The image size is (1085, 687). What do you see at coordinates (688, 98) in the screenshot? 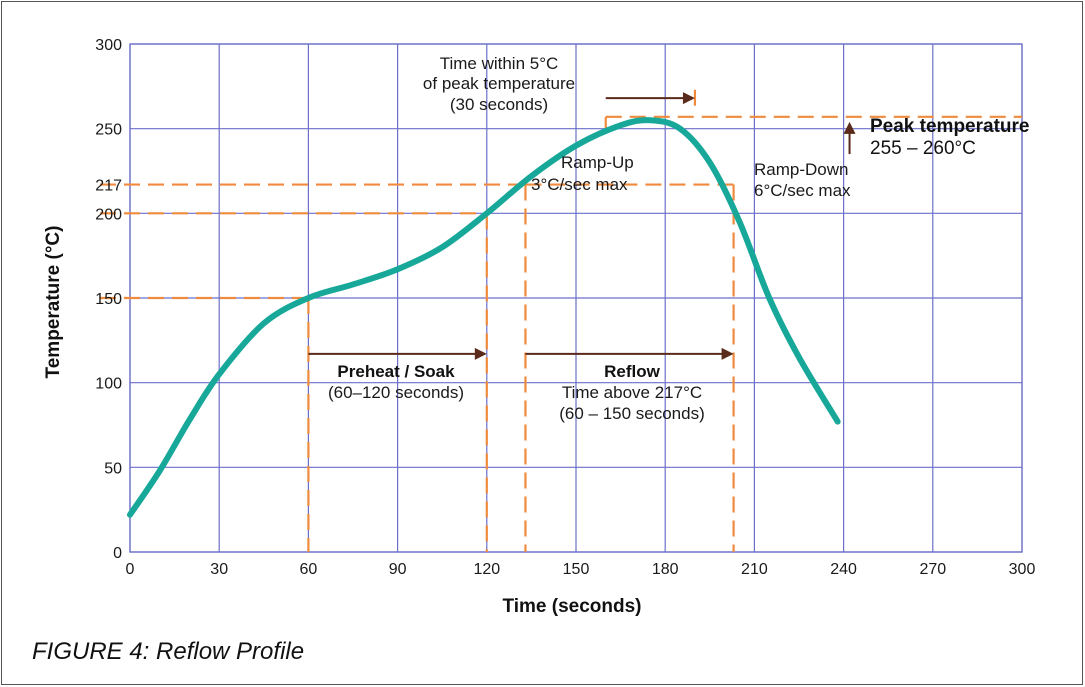
I see `peak-window-arrow-head` at bounding box center [688, 98].